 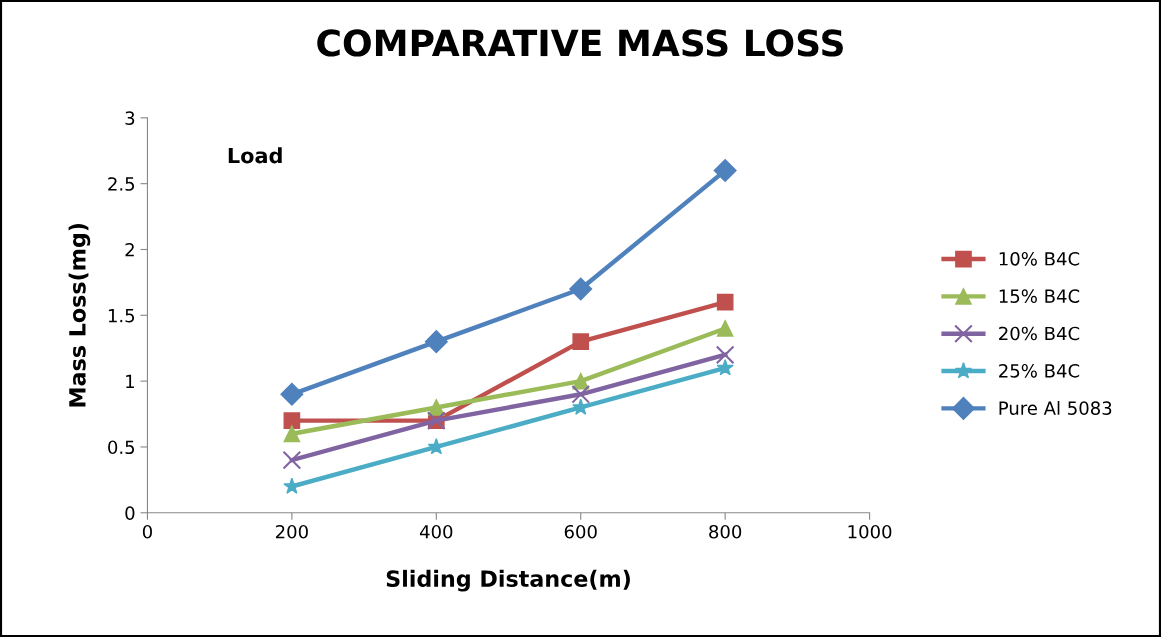 What do you see at coordinates (1055, 408) in the screenshot?
I see `legend-label: Pure Al 5083` at bounding box center [1055, 408].